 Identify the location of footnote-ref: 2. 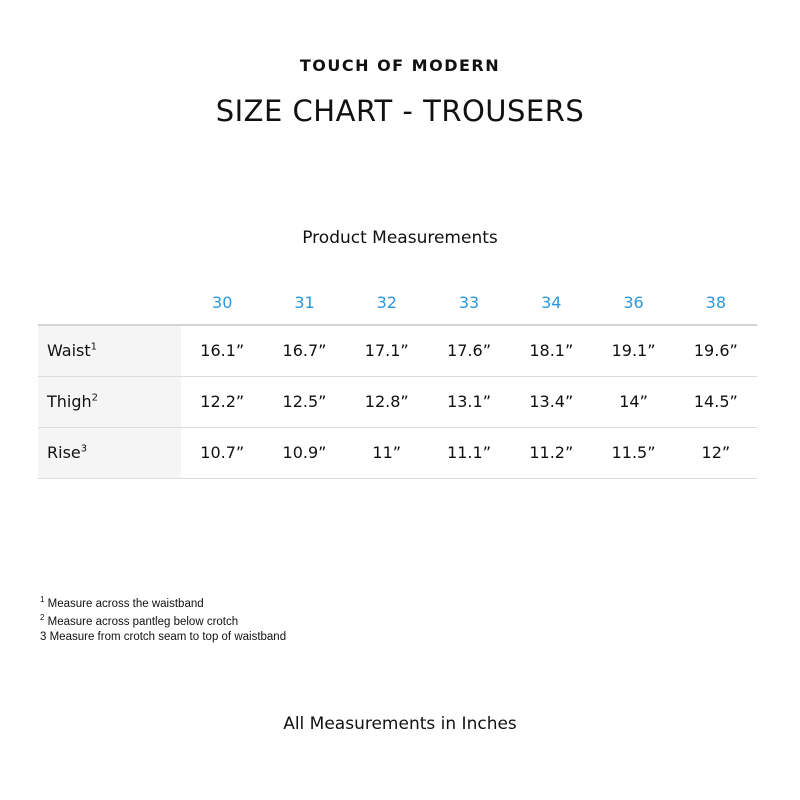
(95, 398).